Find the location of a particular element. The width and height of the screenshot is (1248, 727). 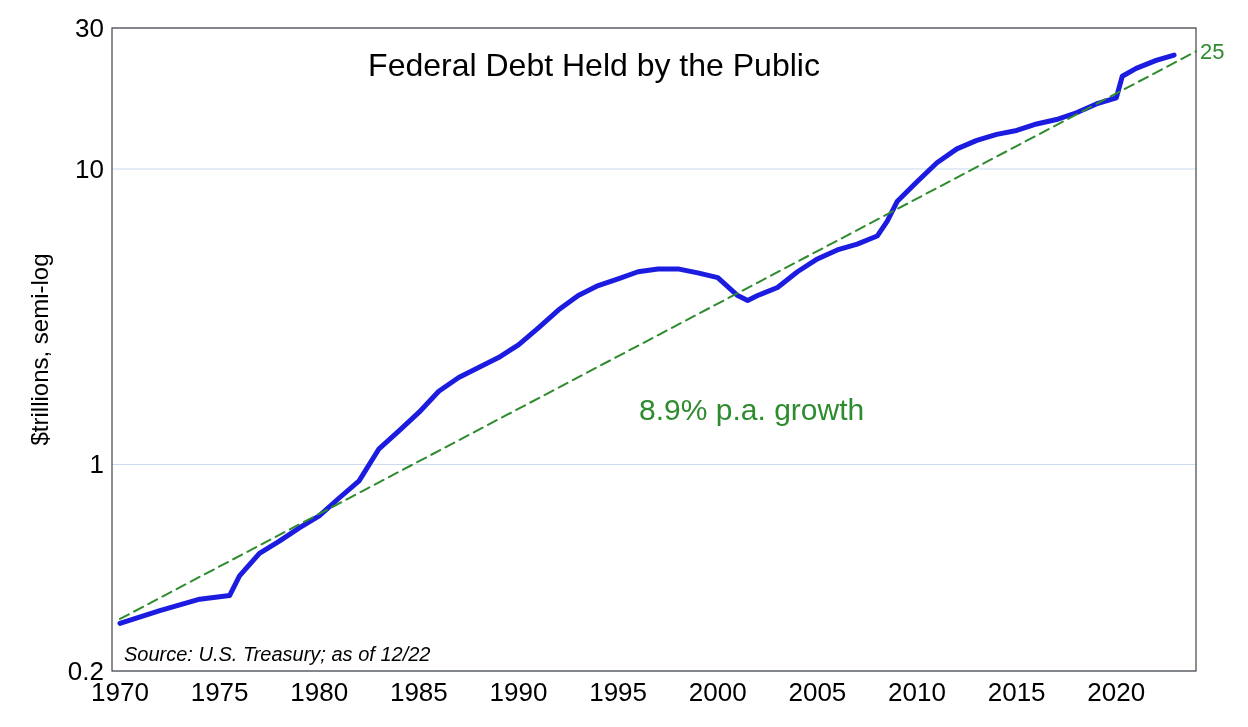

x-tick-label: 1990 is located at coordinates (518, 692).